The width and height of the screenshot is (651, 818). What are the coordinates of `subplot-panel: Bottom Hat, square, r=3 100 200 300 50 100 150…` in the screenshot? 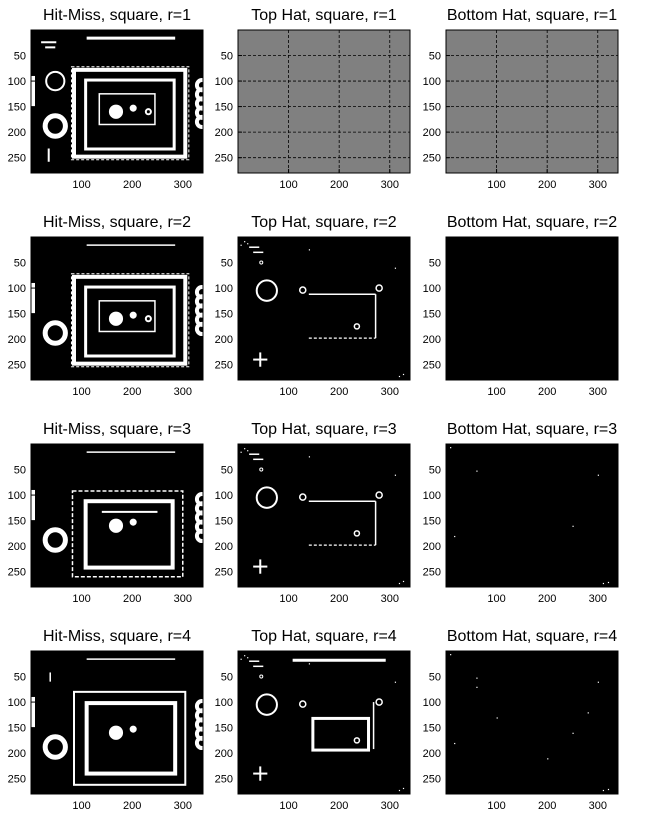 It's located at (521, 513).